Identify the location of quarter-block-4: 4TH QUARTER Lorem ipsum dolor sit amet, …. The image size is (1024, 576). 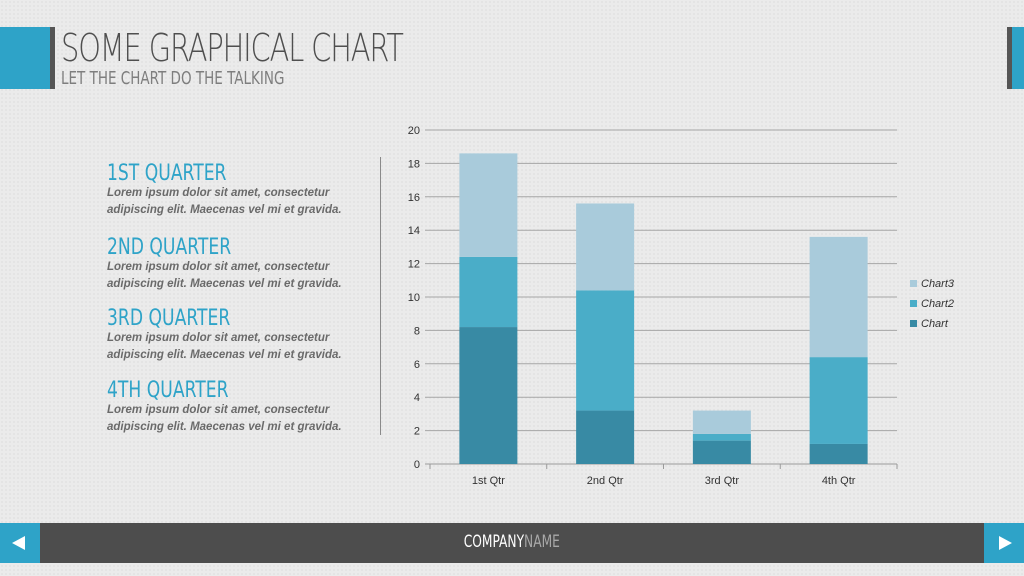
(237, 408).